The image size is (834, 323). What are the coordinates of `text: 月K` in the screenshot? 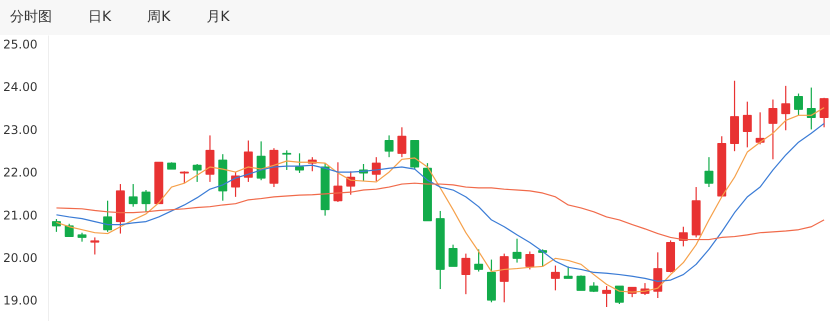 It's located at (218, 17).